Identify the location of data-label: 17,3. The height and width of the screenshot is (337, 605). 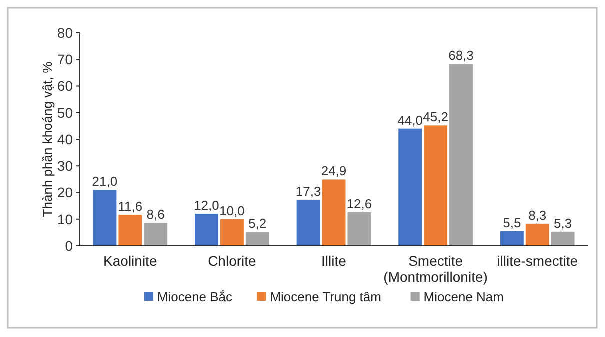
(309, 191).